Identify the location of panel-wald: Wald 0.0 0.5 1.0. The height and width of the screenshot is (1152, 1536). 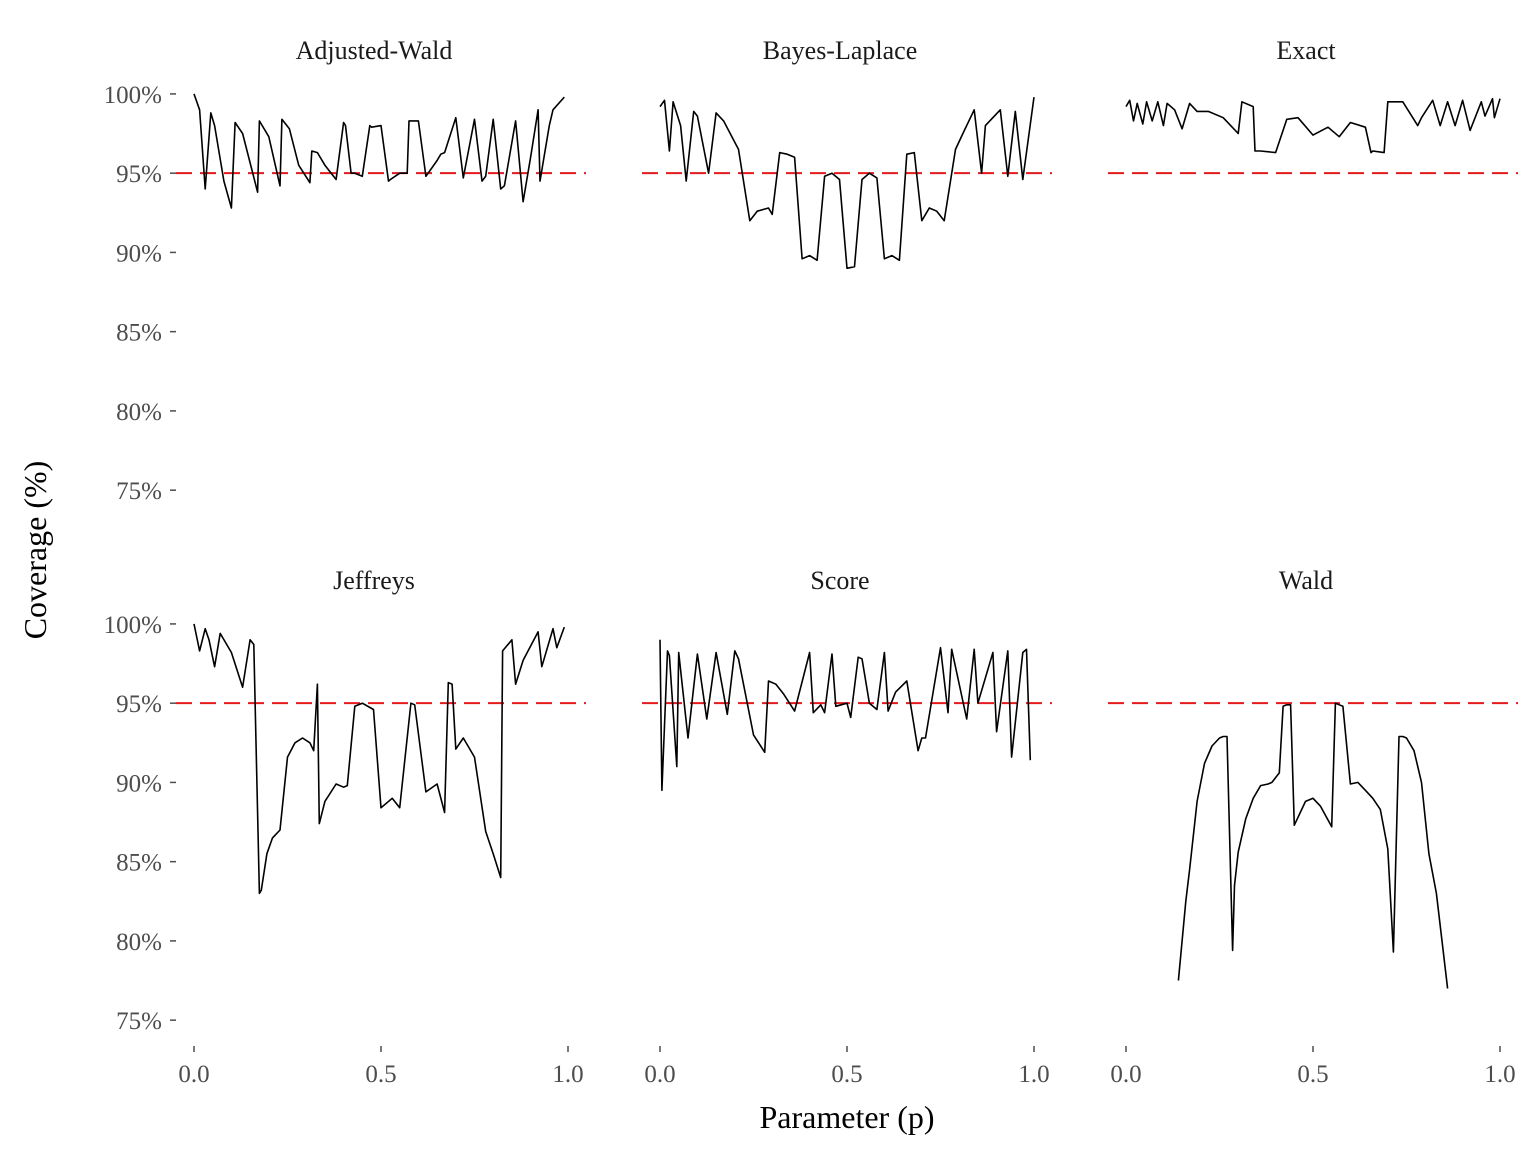
(1313, 827).